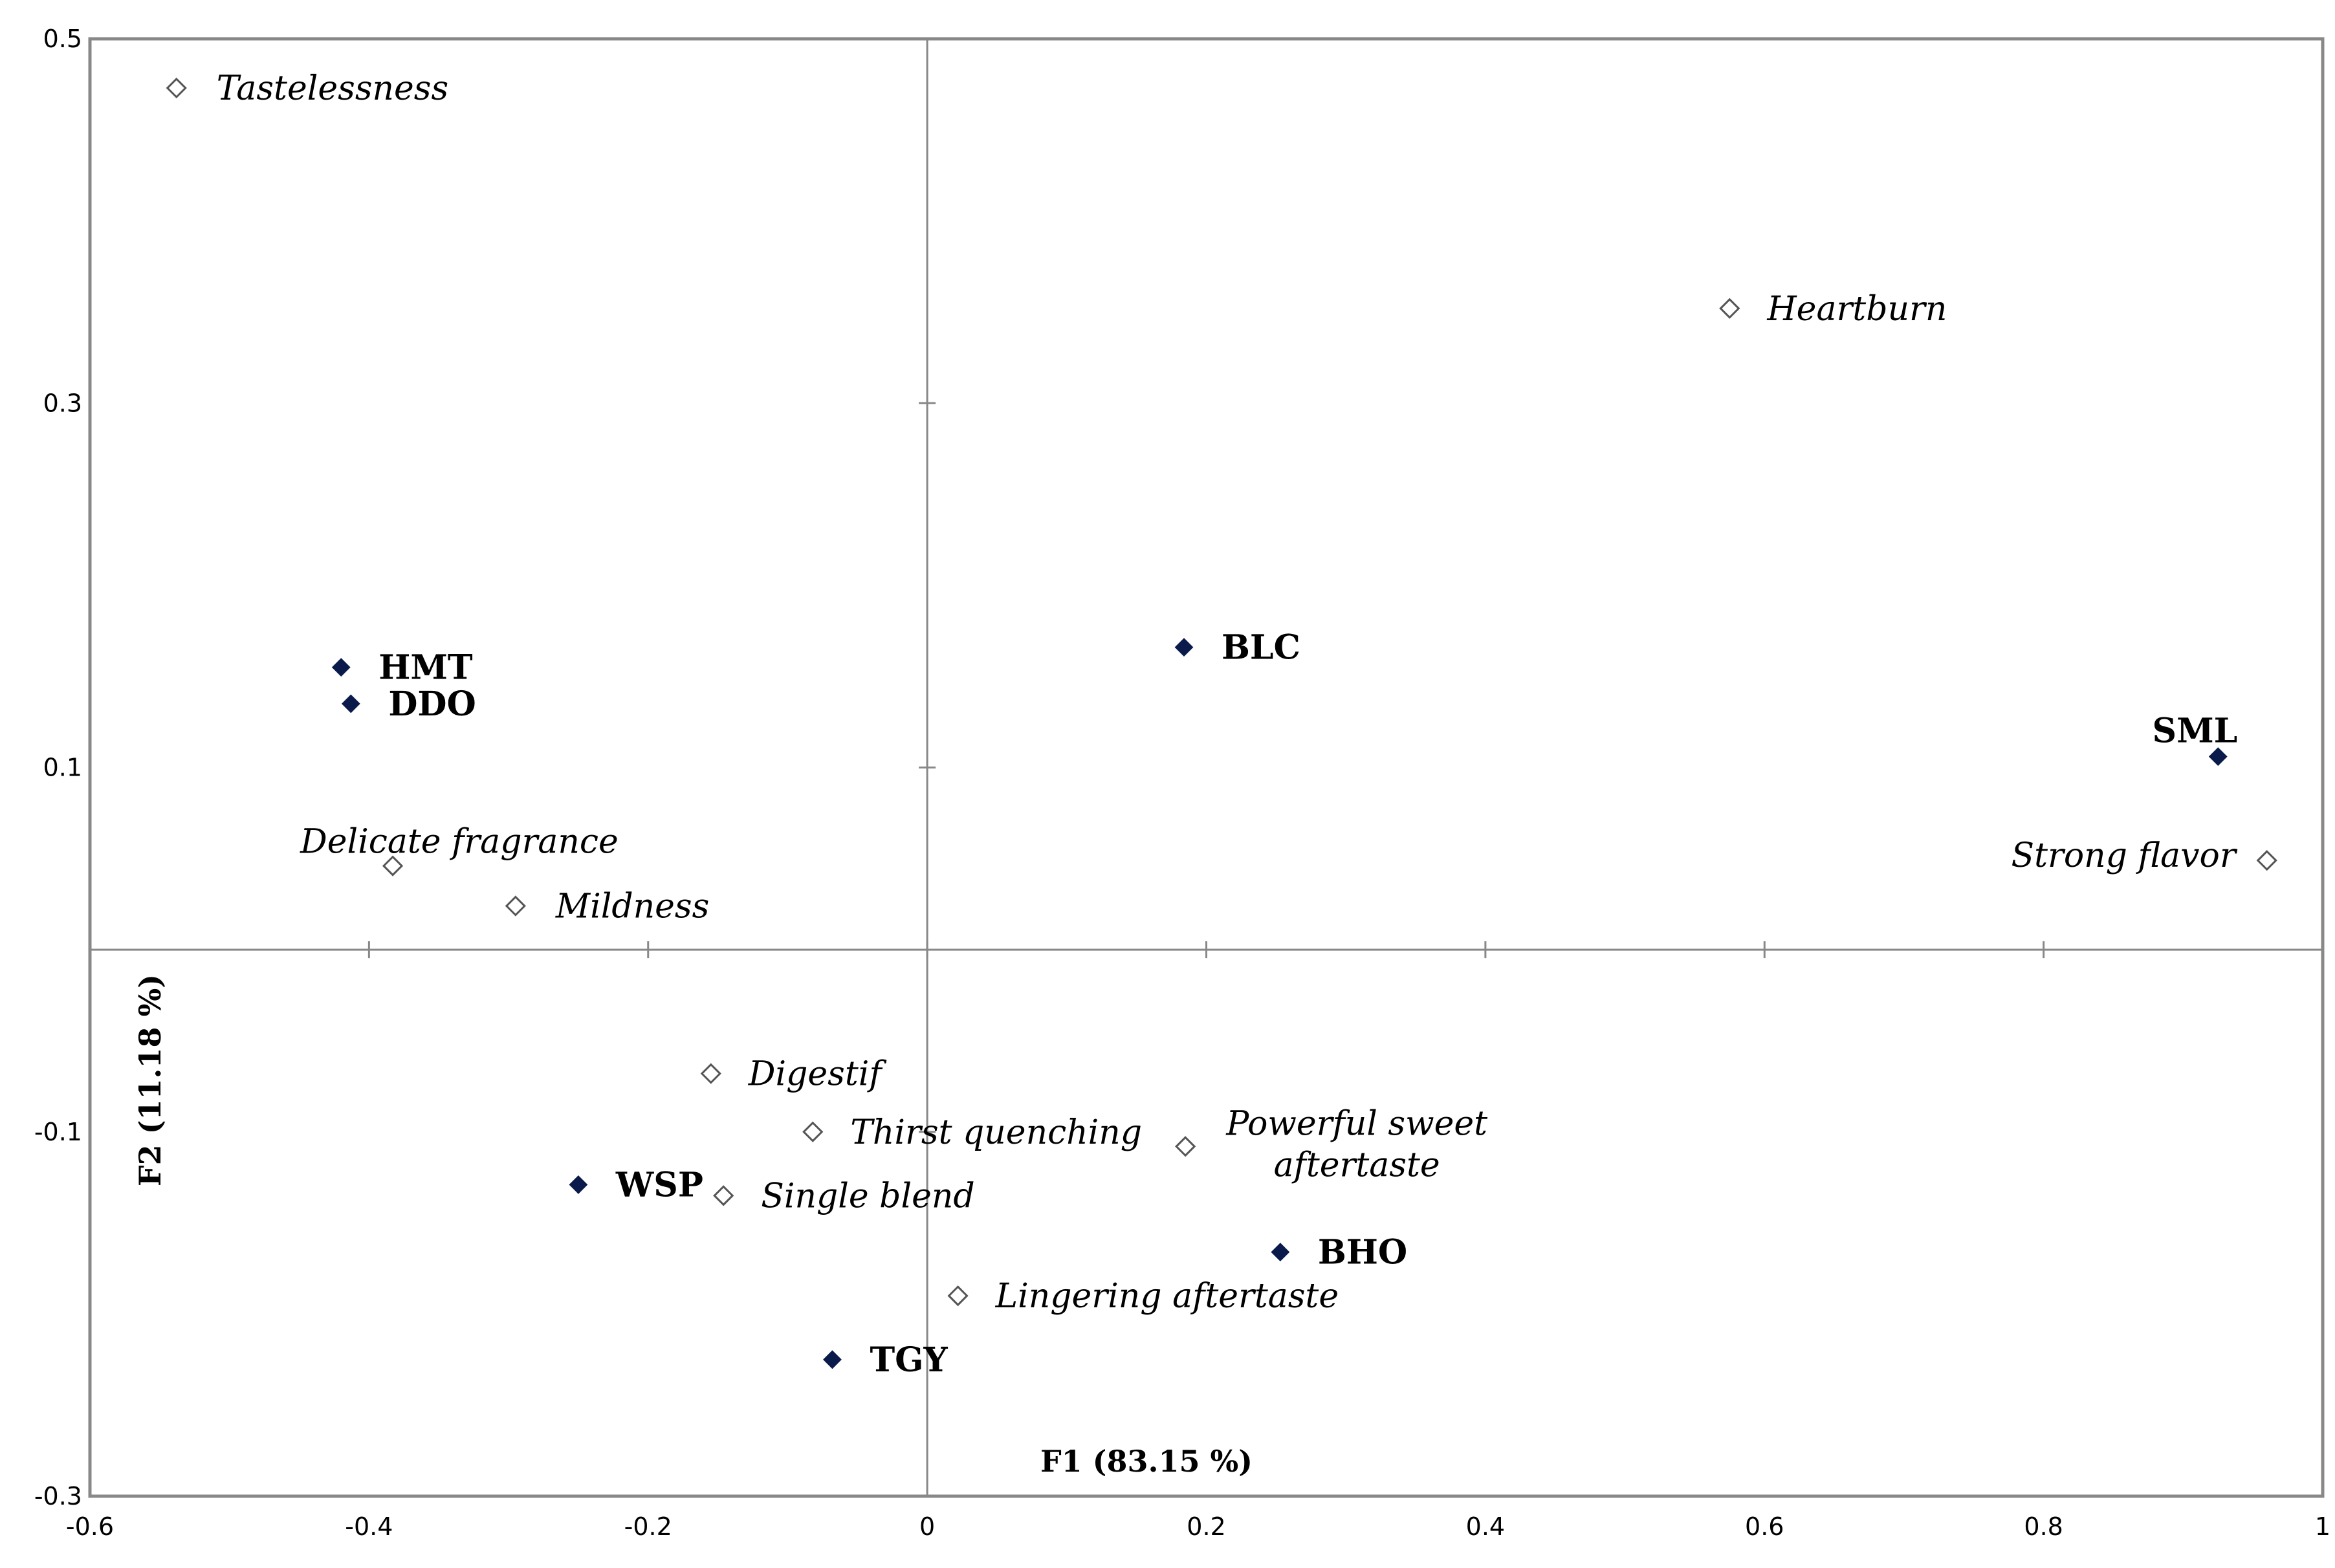 This screenshot has width=2335, height=1568. Describe the element at coordinates (2195, 731) in the screenshot. I see `sample-label: SML` at that location.